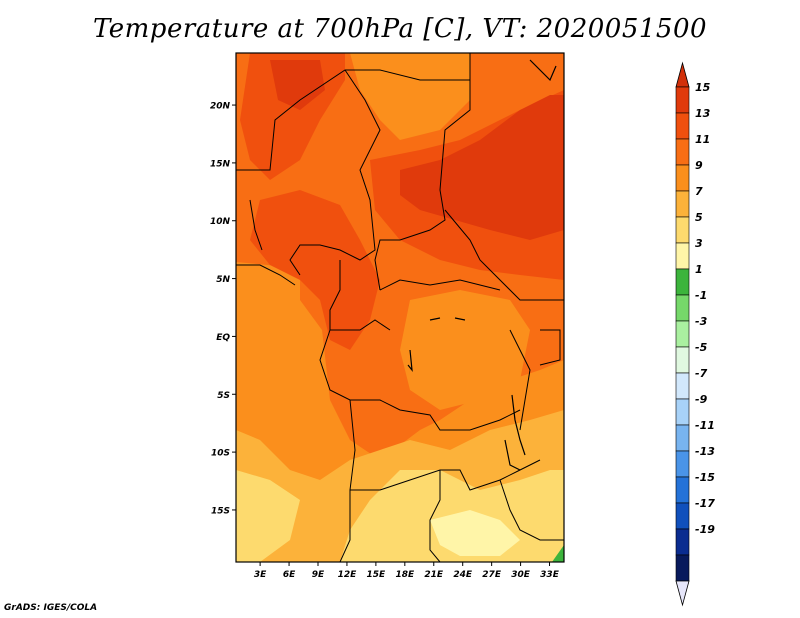 This screenshot has height=618, width=800. What do you see at coordinates (463, 575) in the screenshot?
I see `lon-tick-label: 24E` at bounding box center [463, 575].